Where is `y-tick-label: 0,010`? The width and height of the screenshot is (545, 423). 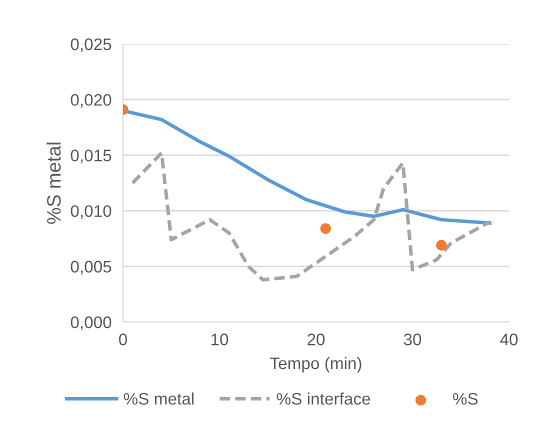 y-tick-label: 0,010 is located at coordinates (91, 212).